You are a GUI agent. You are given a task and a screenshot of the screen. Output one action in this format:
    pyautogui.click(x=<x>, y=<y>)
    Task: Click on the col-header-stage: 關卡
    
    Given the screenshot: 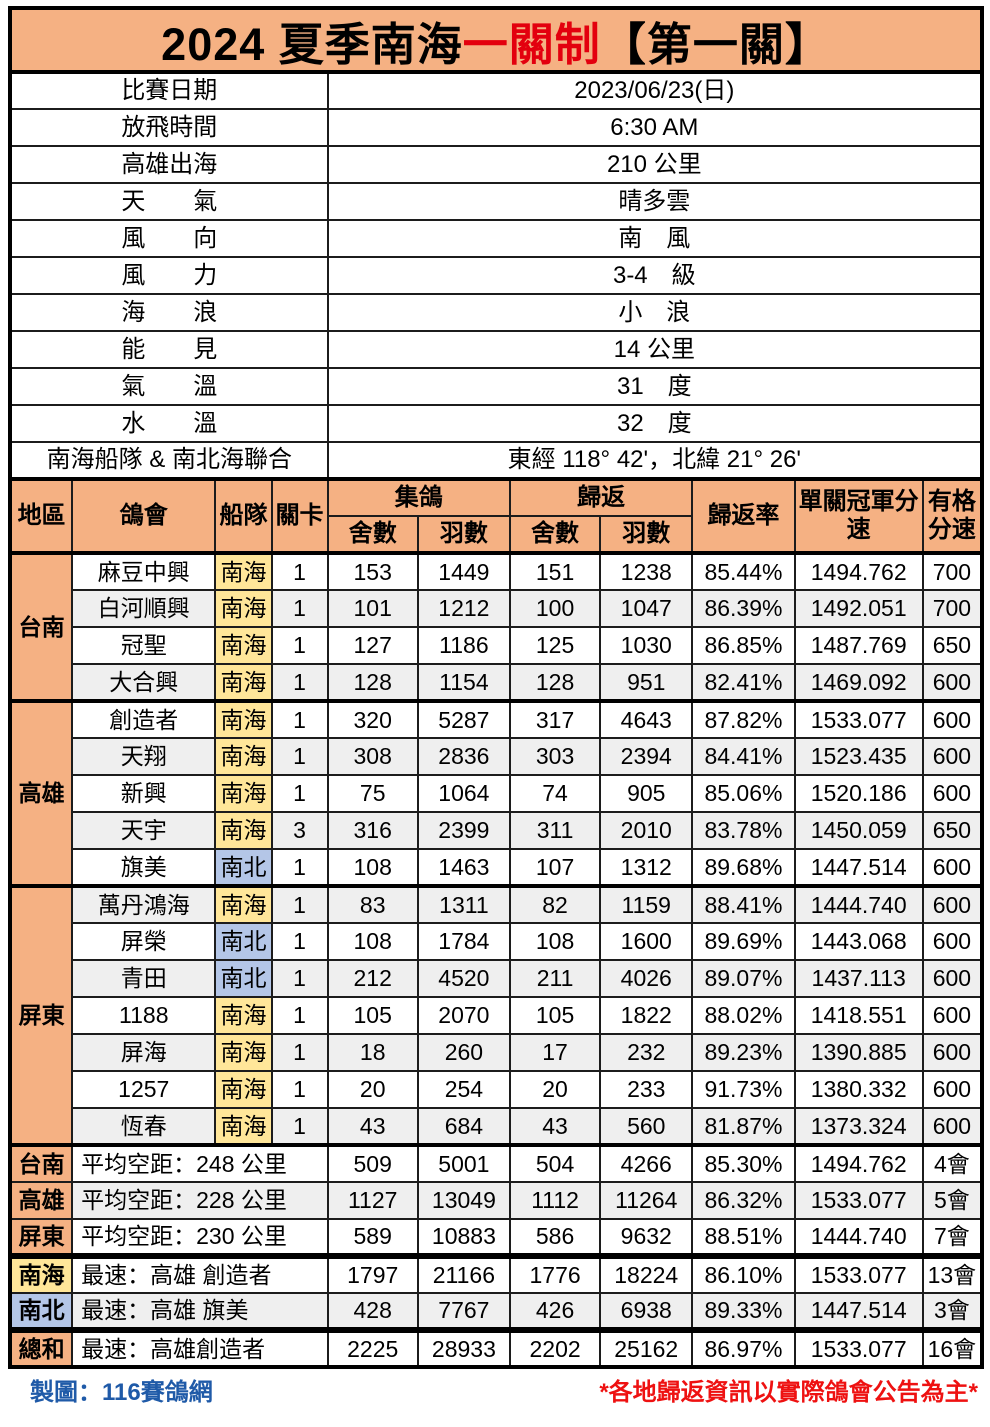 What is the action you would take?
    pyautogui.click(x=299, y=516)
    